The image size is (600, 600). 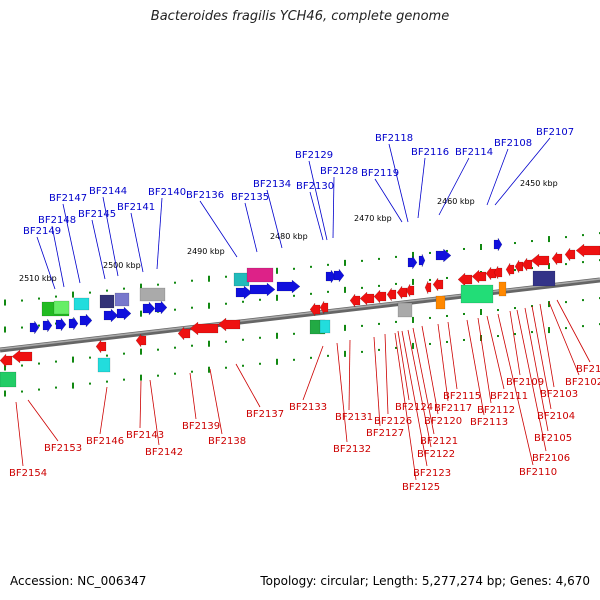 I want to click on scale-label: 2480 kbp, so click(x=289, y=236).